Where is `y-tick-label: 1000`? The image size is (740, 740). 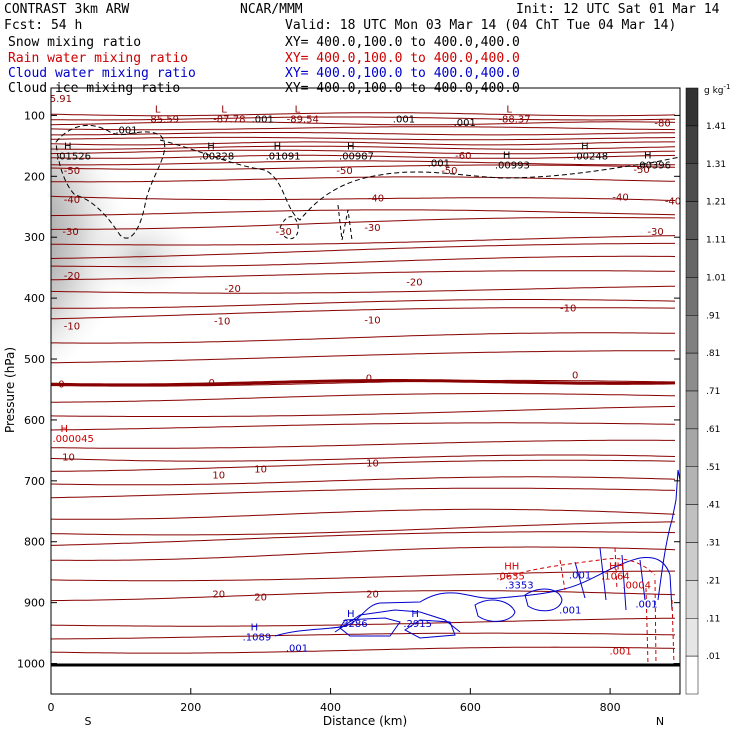
y-tick-label: 1000 is located at coordinates (31, 664).